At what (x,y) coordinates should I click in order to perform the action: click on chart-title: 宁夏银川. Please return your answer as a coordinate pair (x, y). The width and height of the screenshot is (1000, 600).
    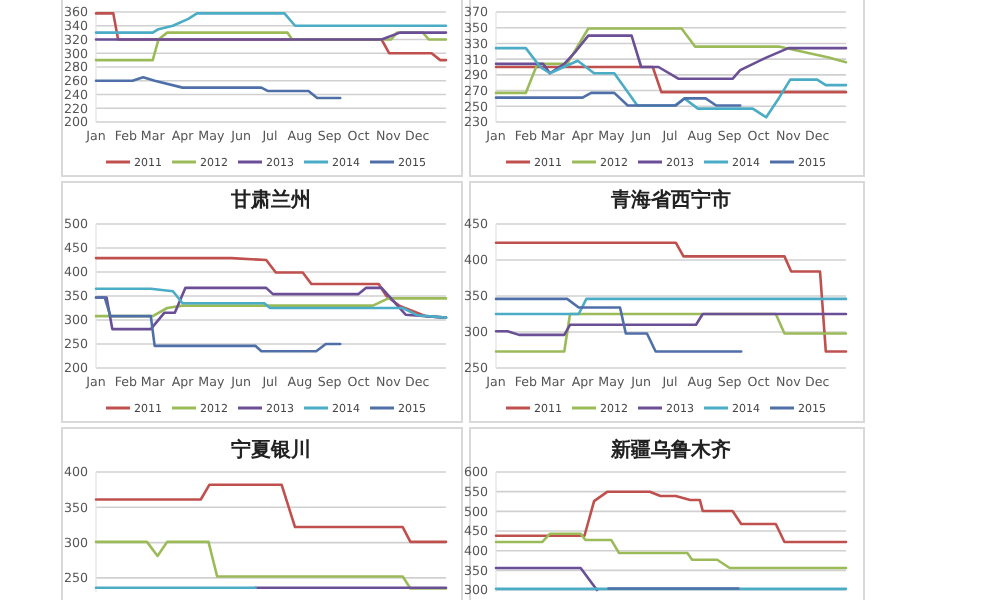
    Looking at the image, I should click on (271, 450).